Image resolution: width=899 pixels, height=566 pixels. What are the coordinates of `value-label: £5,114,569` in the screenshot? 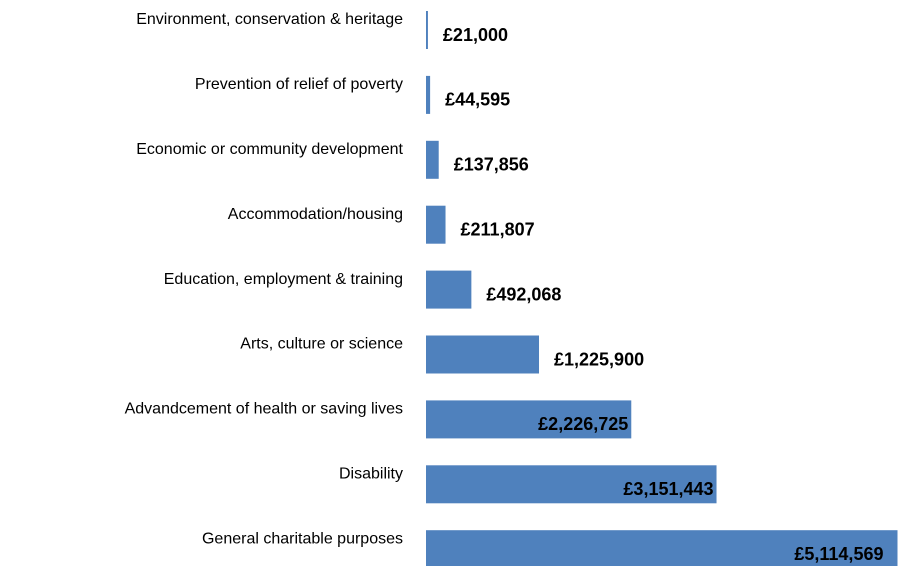 It's located at (838, 554).